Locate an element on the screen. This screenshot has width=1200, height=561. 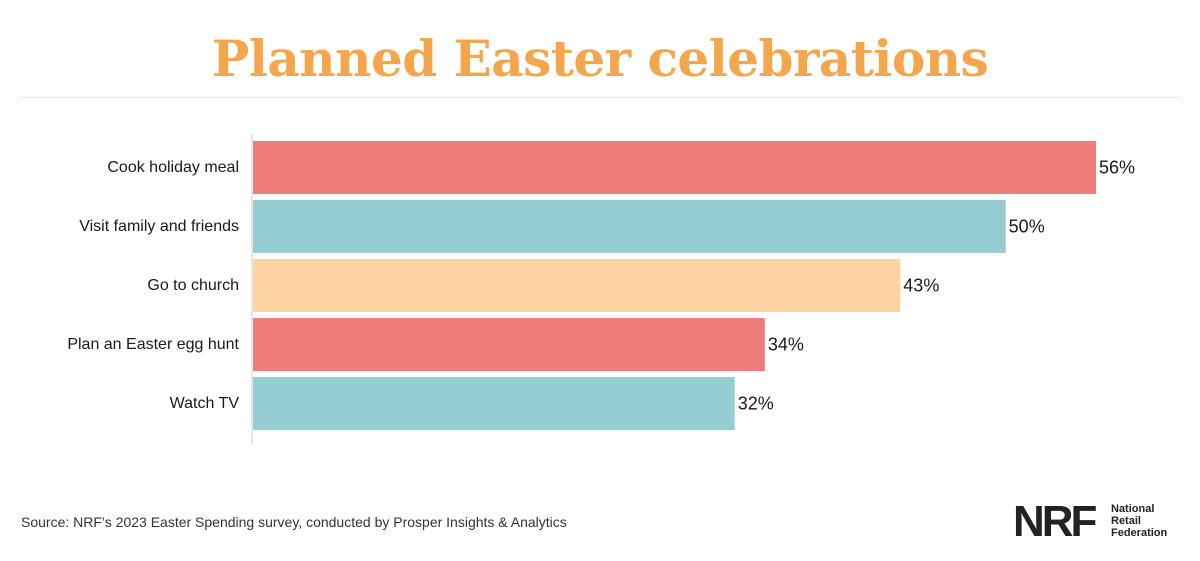
value-label: 56% is located at coordinates (1117, 168).